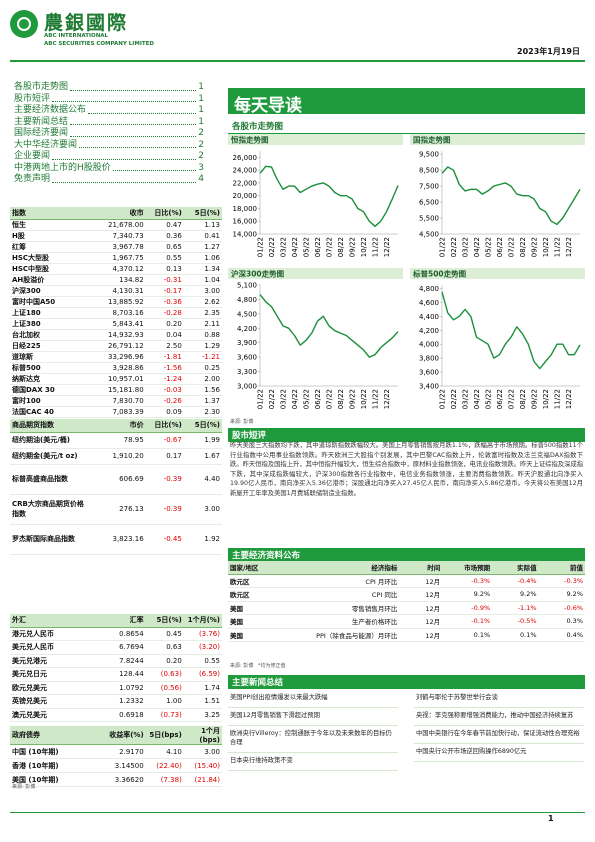 The height and width of the screenshot is (842, 595). I want to click on cell: 1.34, so click(202, 269).